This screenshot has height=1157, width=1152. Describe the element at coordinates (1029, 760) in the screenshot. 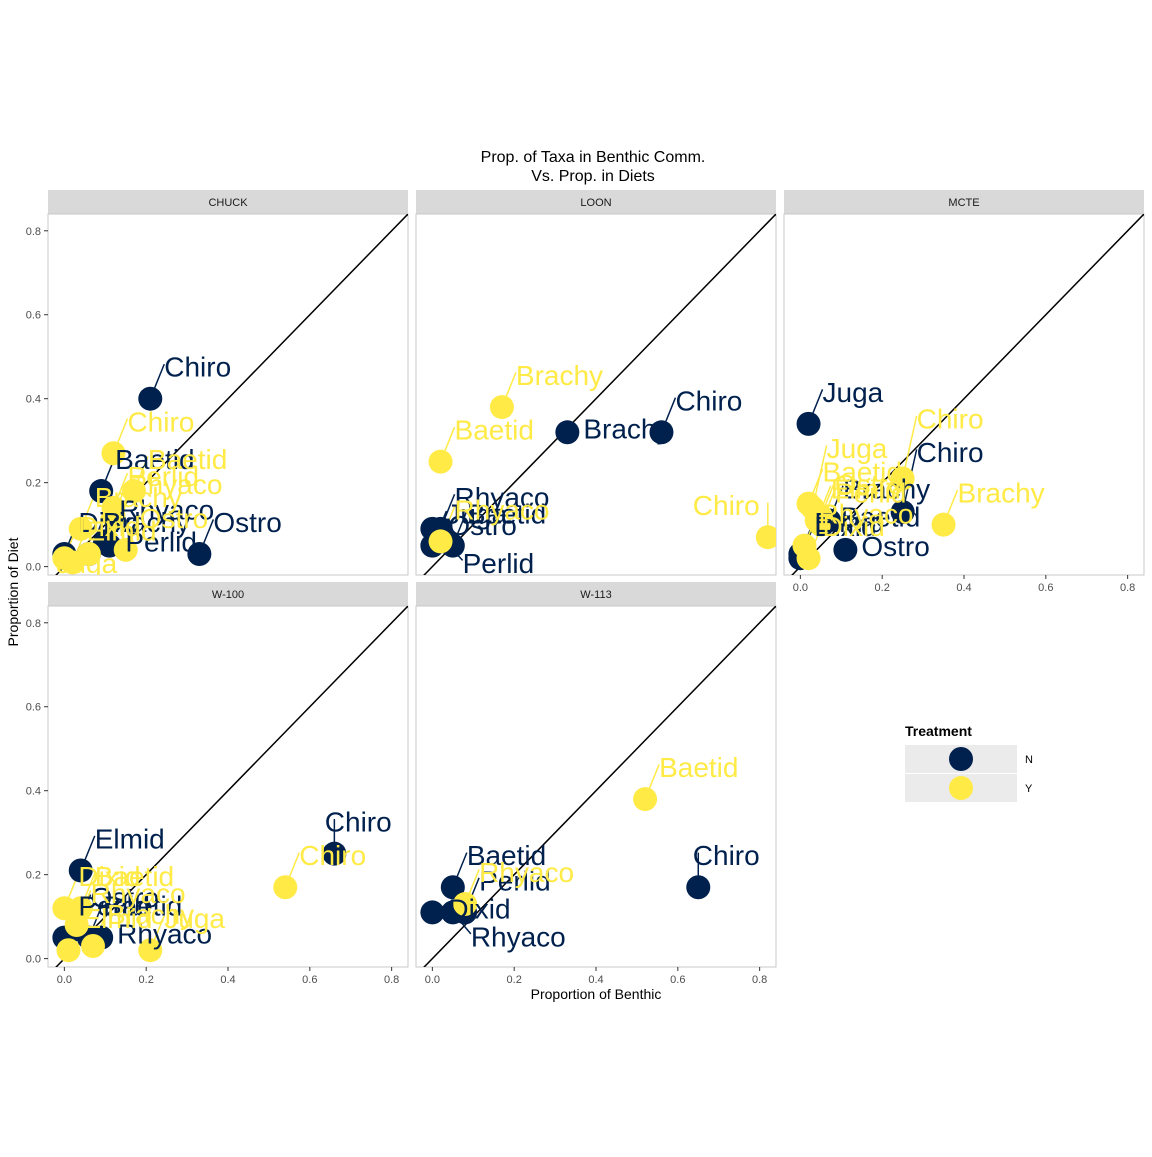

I see `legend-label-n: N` at that location.